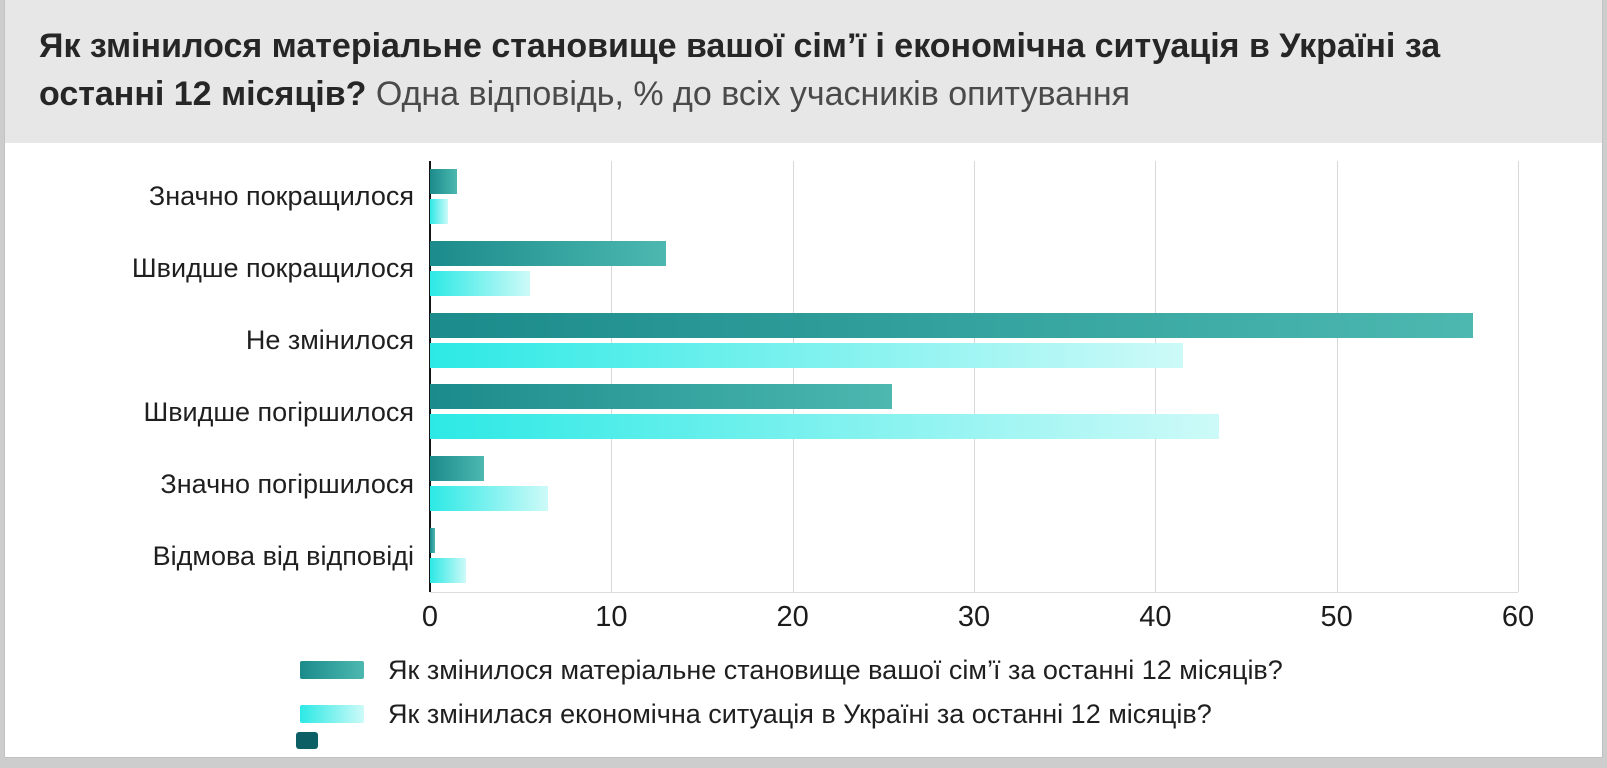  I want to click on category-label: Швидше погіршилося, so click(278, 412).